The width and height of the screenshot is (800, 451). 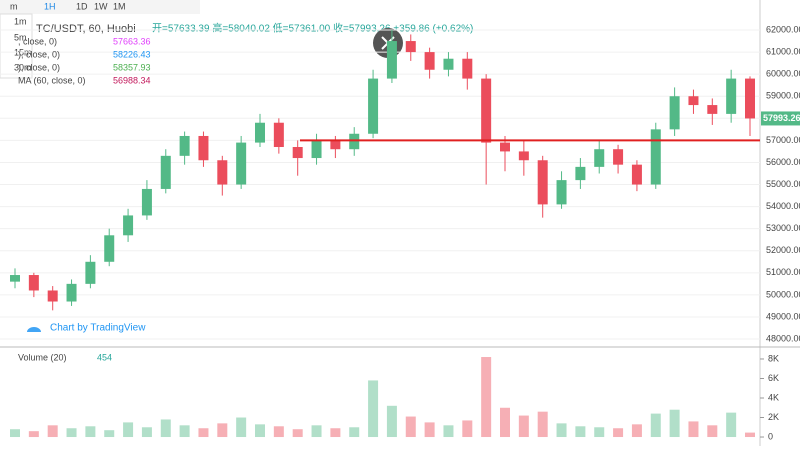 What do you see at coordinates (82, 6) in the screenshot?
I see `interval: 1D` at bounding box center [82, 6].